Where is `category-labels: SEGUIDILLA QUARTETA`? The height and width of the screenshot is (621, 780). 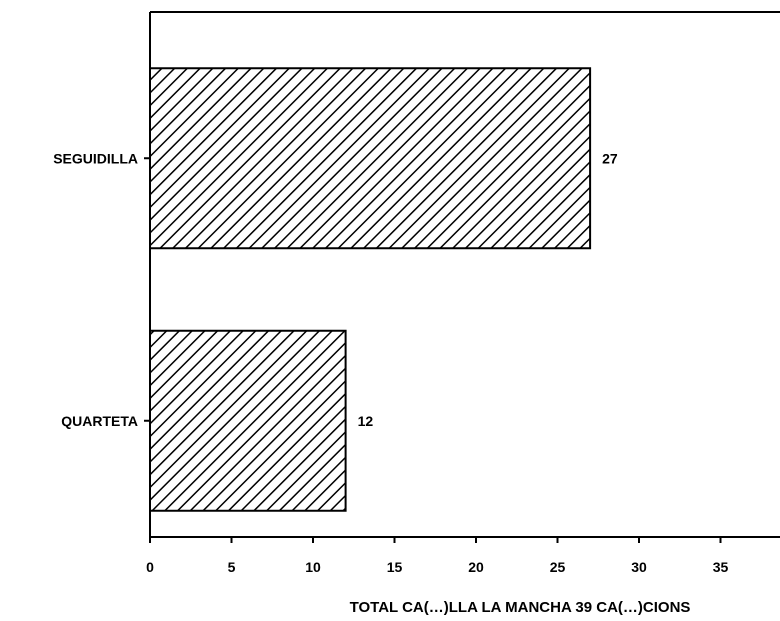
category-labels: SEGUIDILLA QUARTETA is located at coordinates (95, 289).